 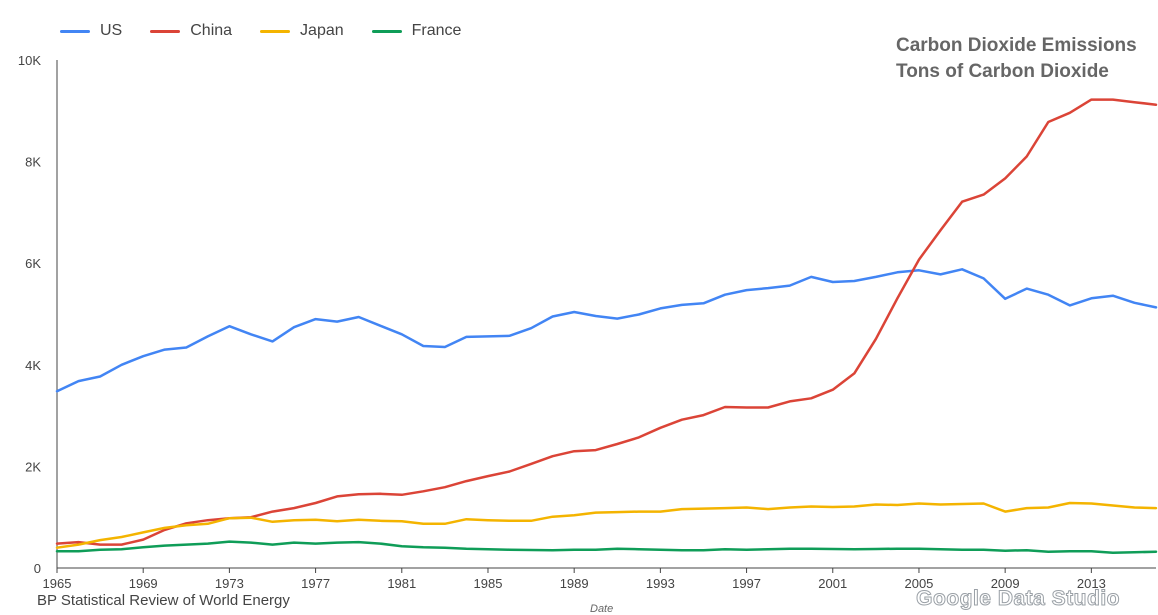 What do you see at coordinates (75, 31) in the screenshot?
I see `legend-swatch-us` at bounding box center [75, 31].